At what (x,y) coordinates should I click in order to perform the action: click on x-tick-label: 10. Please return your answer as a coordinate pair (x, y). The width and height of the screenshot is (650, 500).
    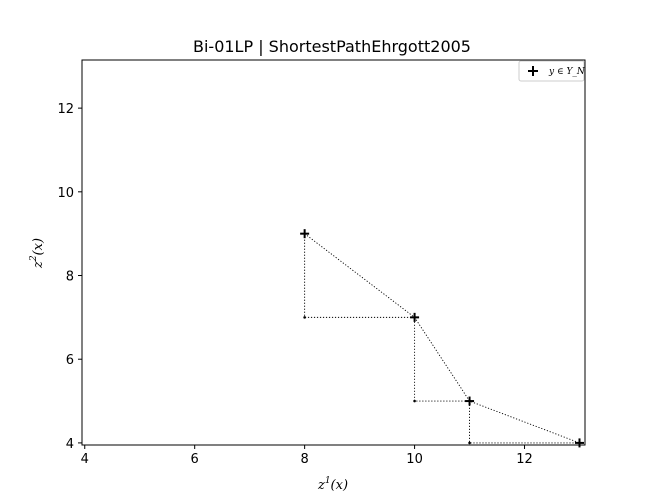
    Looking at the image, I should click on (414, 459).